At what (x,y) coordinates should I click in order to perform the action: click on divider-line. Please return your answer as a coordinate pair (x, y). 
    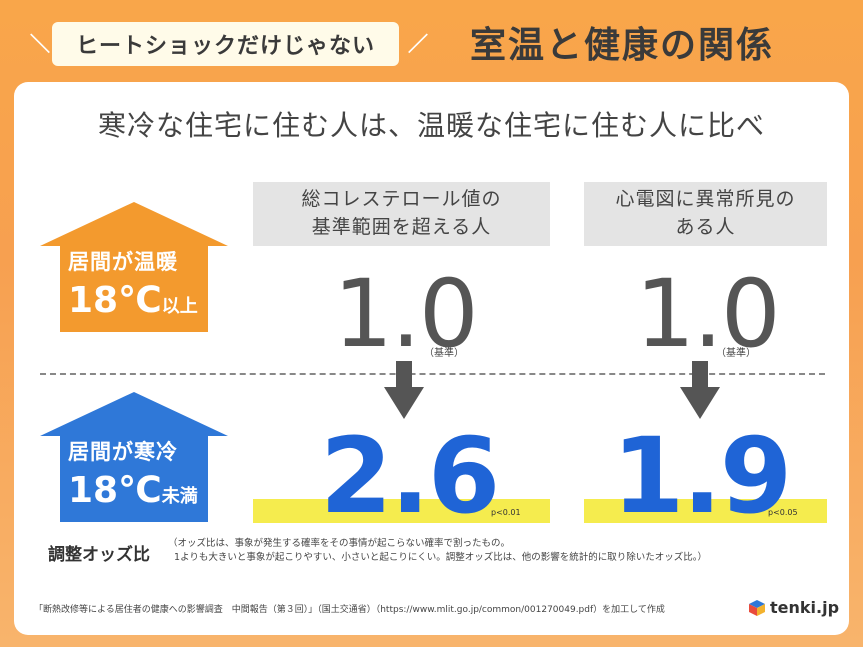
    Looking at the image, I should click on (432, 374).